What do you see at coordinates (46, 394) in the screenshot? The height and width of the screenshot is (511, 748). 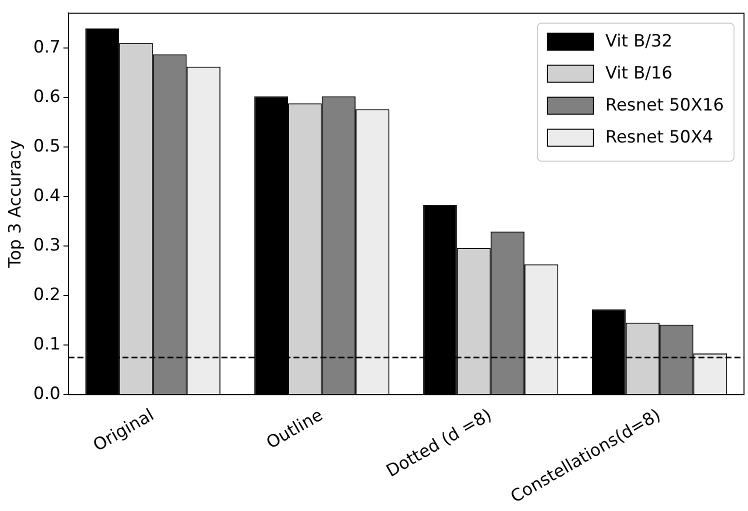 I see `y-tick-label: 0.0` at bounding box center [46, 394].